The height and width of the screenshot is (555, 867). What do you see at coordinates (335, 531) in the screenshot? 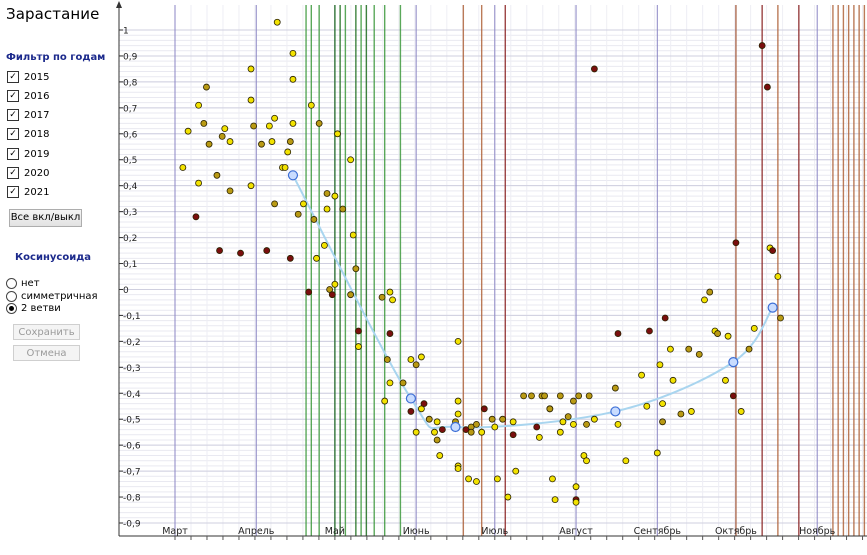
I see `month-label: Май` at bounding box center [335, 531].